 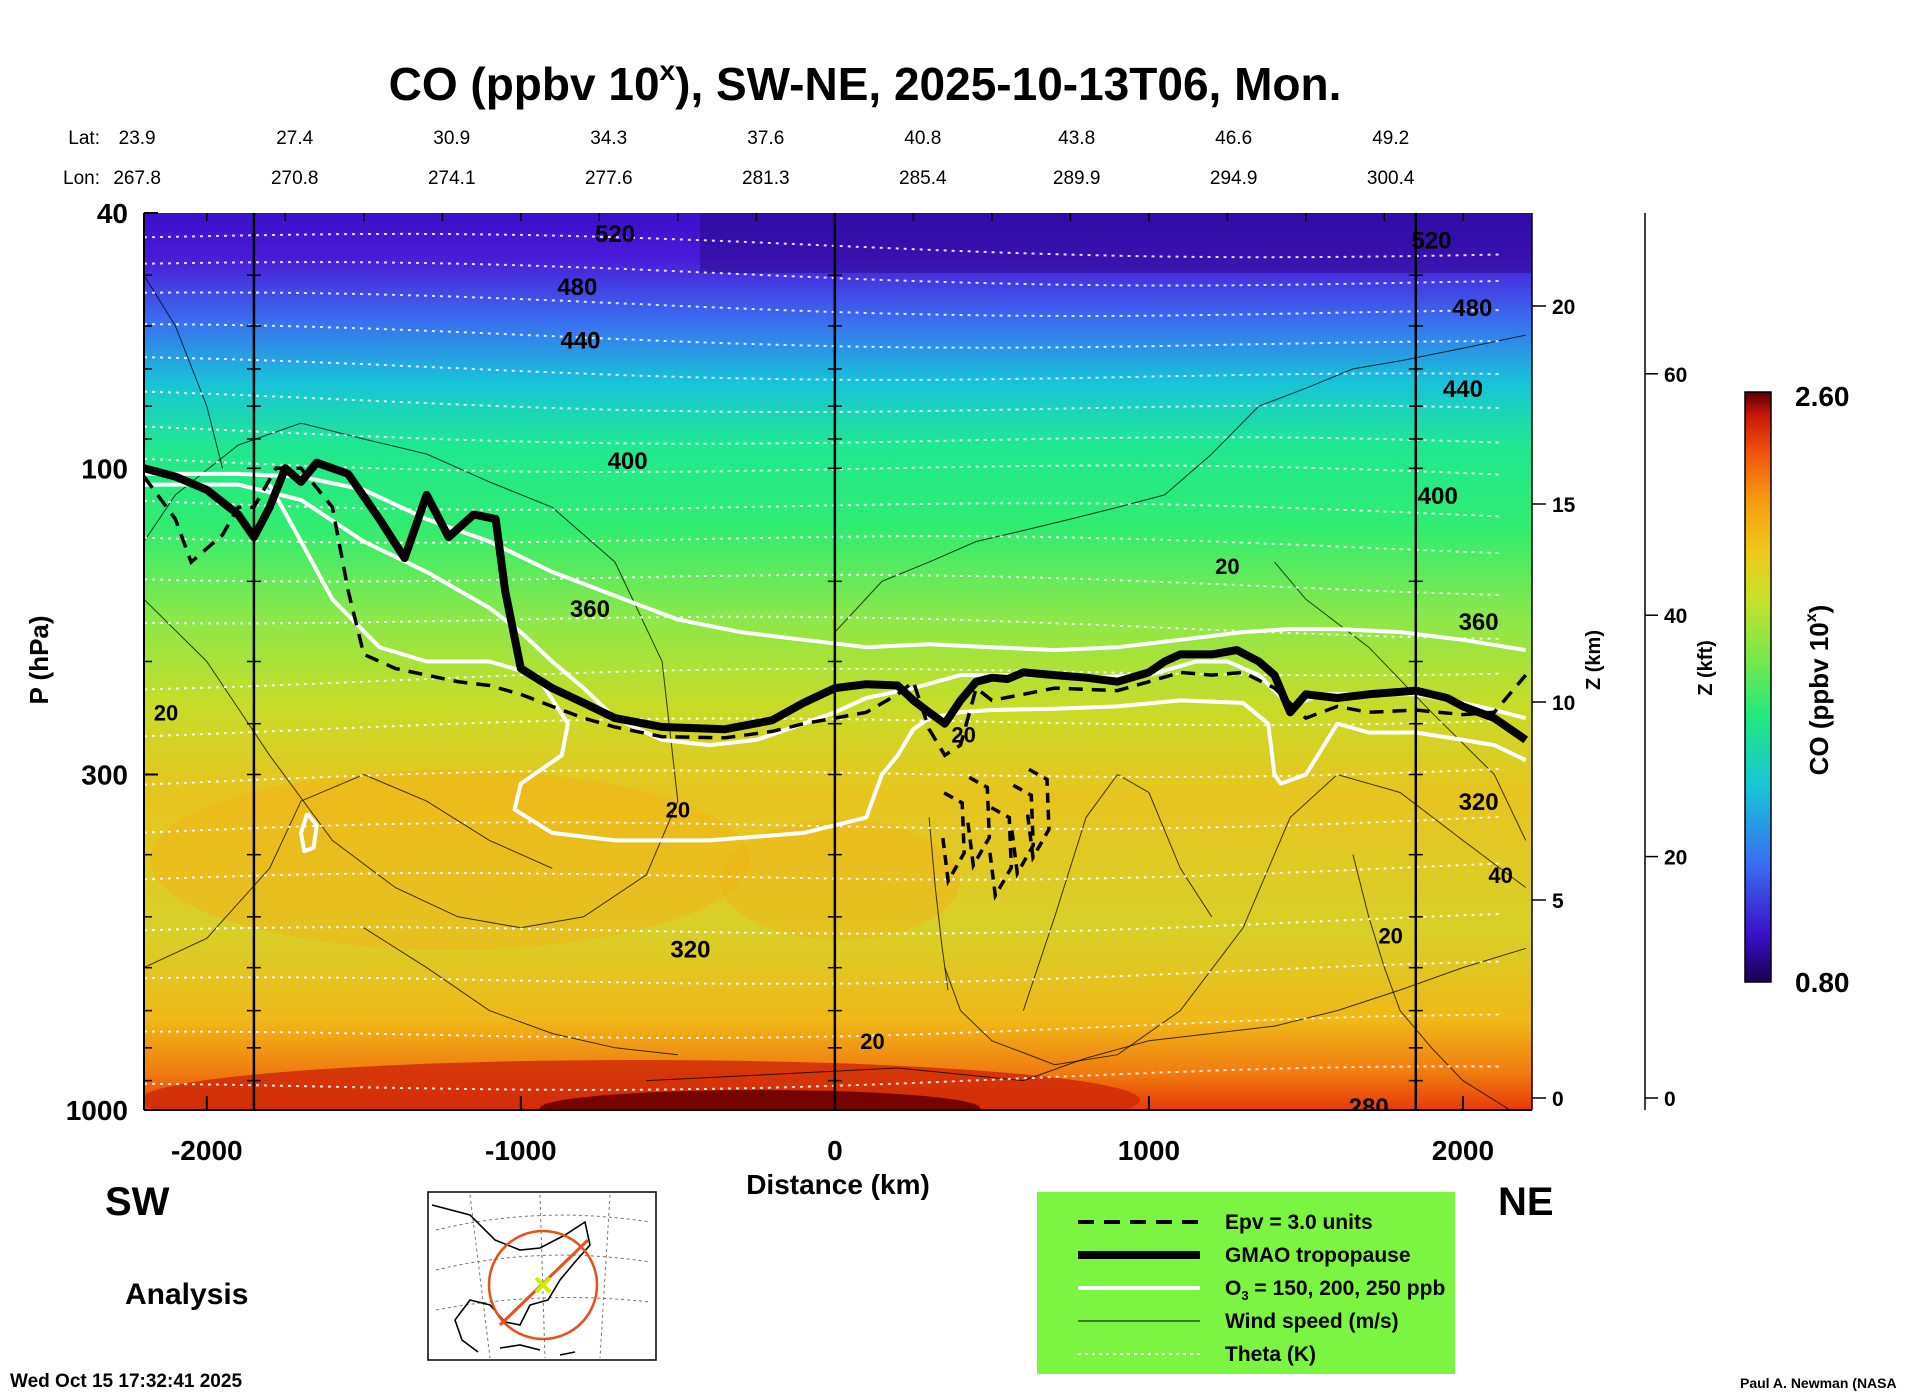 What do you see at coordinates (452, 178) in the screenshot?
I see `lon-value: 274.1` at bounding box center [452, 178].